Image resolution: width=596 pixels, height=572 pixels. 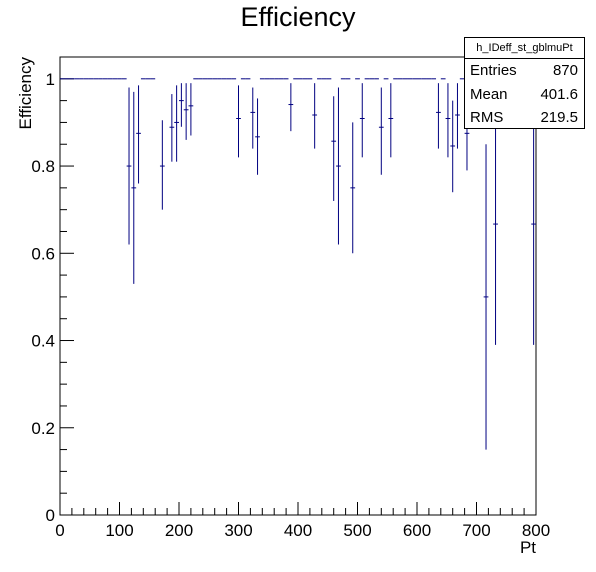 What do you see at coordinates (238, 530) in the screenshot?
I see `x-tick-label: 300` at bounding box center [238, 530].